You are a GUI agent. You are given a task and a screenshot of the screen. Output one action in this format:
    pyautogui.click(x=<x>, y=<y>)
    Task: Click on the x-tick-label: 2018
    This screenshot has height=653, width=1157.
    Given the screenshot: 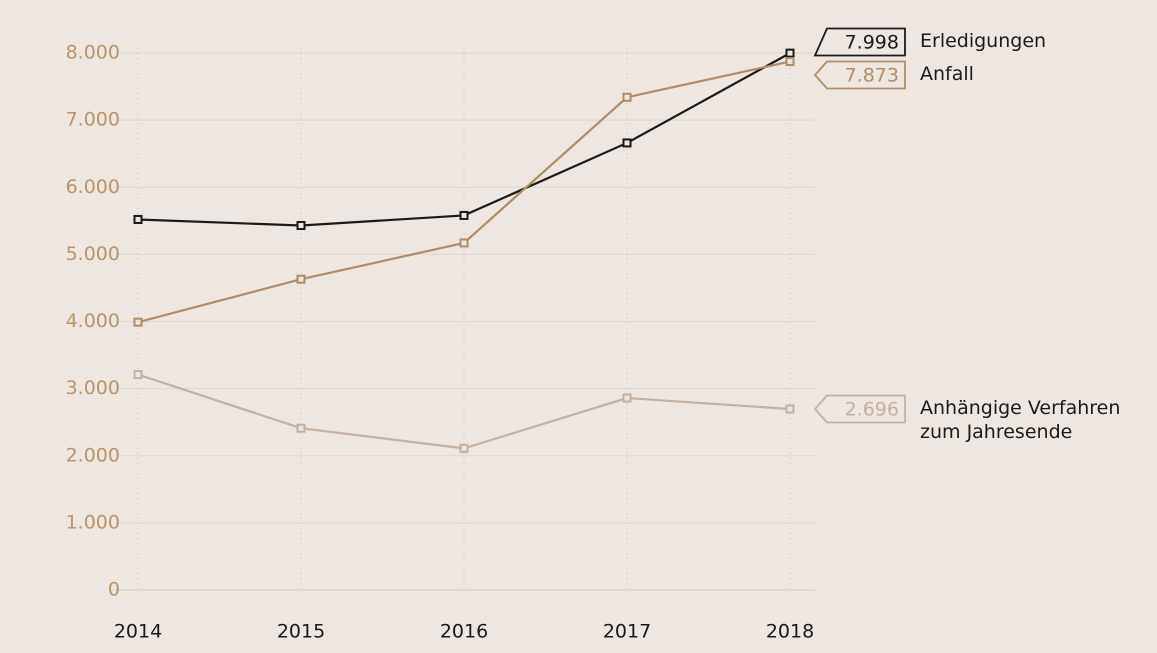 What is the action you would take?
    pyautogui.click(x=790, y=632)
    